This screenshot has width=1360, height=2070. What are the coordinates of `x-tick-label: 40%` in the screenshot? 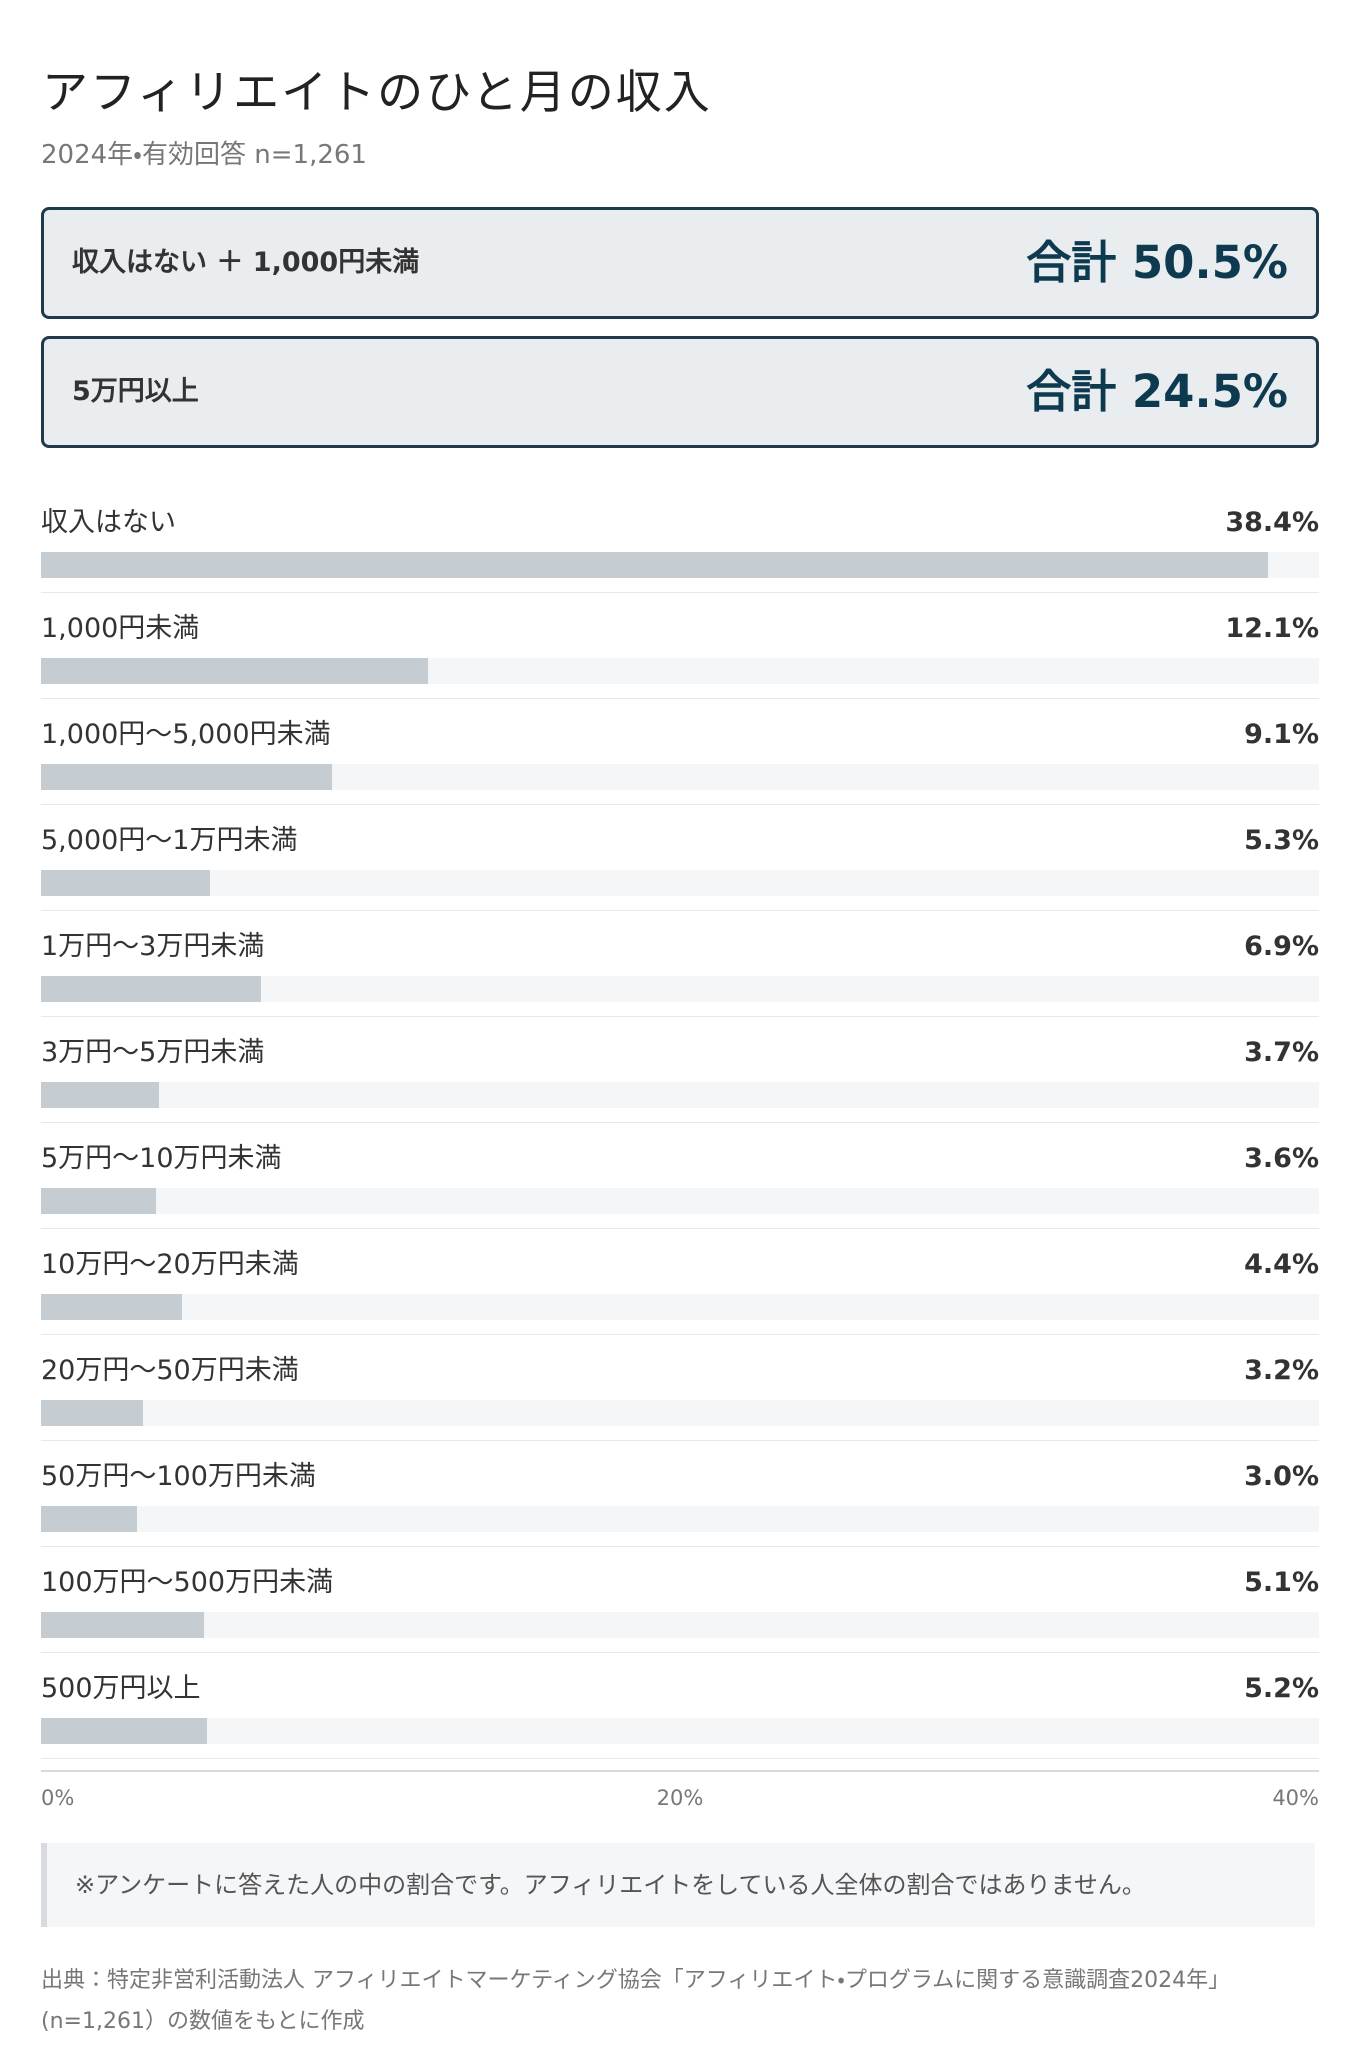 It's located at (1295, 1798).